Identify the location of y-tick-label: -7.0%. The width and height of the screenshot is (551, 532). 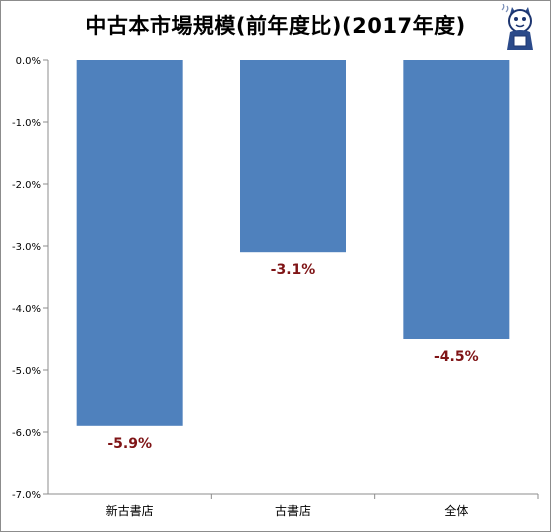
(26, 495).